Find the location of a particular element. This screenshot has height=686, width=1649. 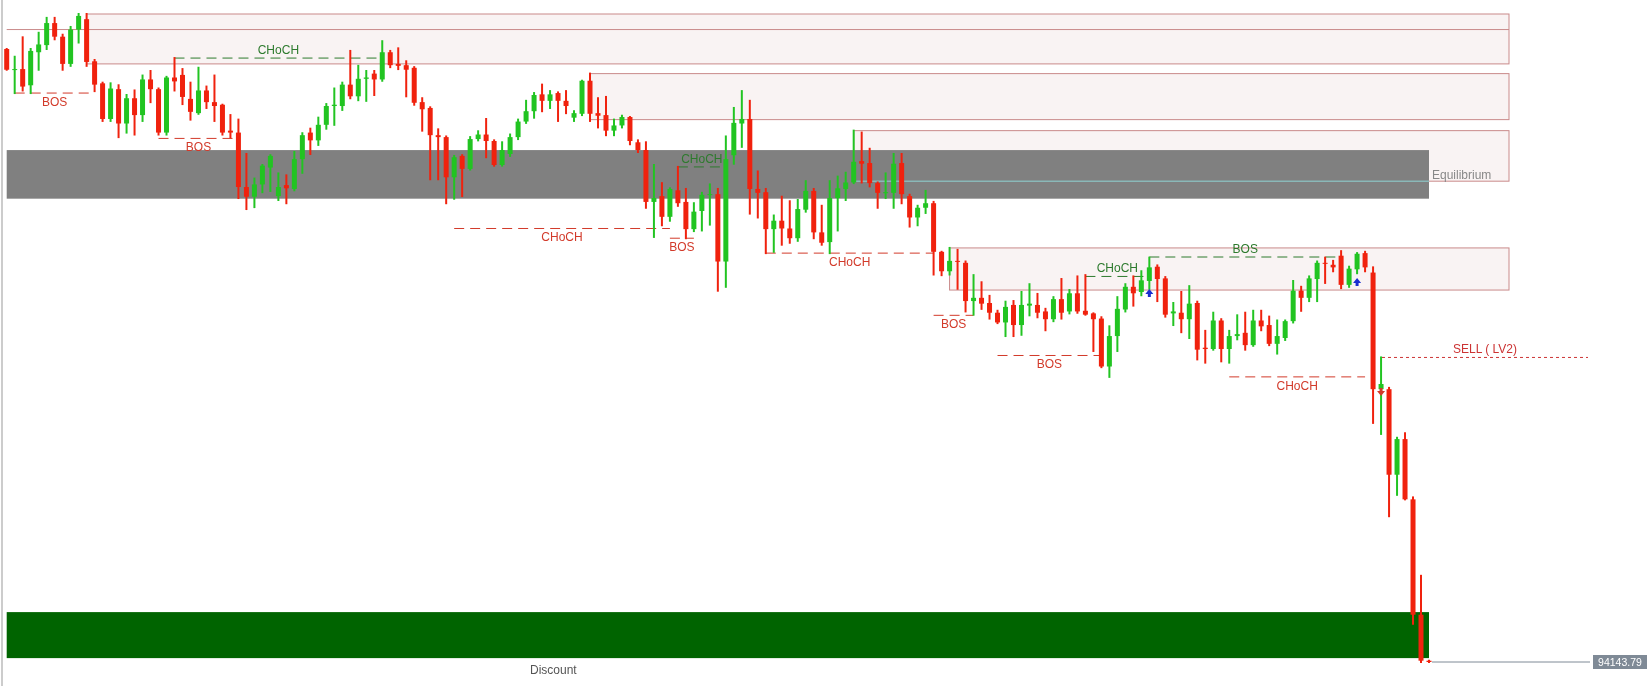

text: 94143.79 is located at coordinates (1620, 662).